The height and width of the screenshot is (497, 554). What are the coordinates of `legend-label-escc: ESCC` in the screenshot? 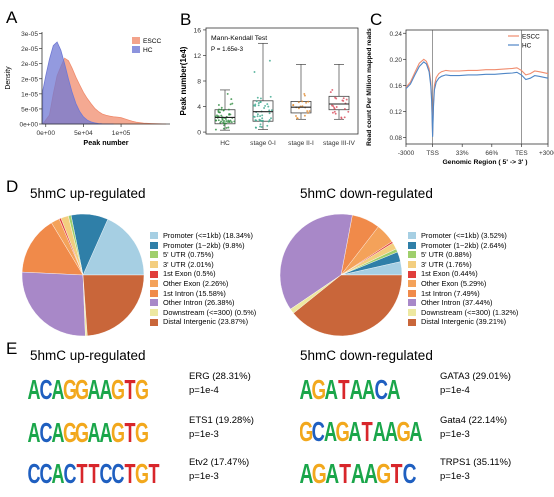 It's located at (152, 41).